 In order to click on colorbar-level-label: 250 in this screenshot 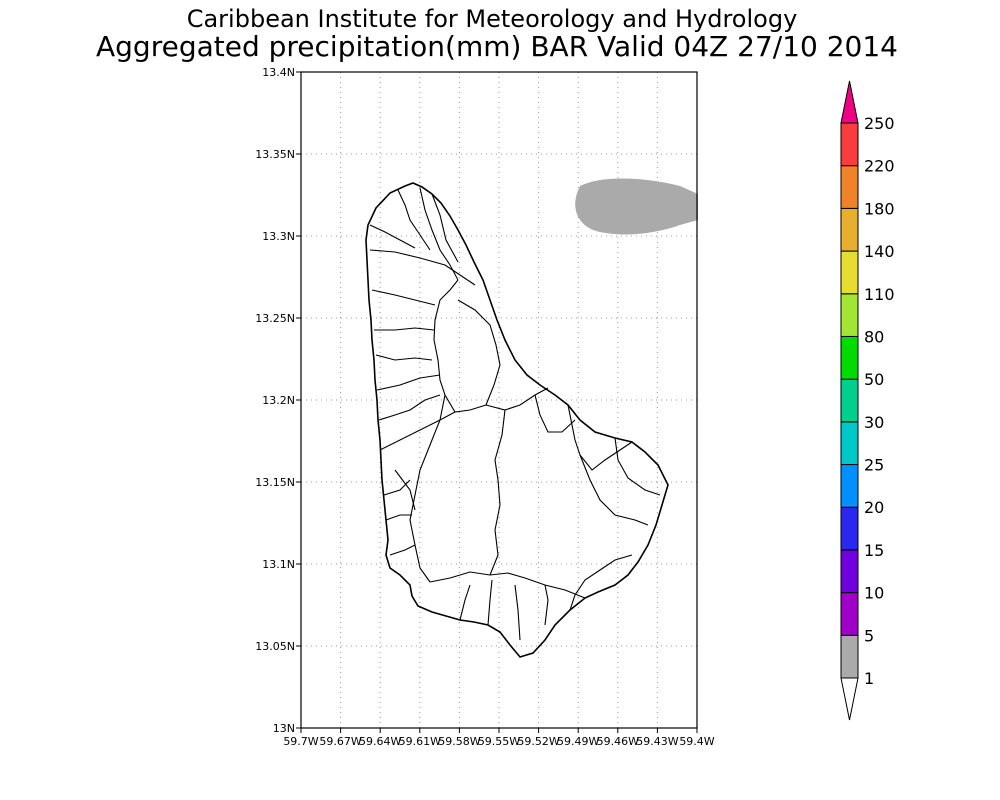, I will do `click(879, 123)`.